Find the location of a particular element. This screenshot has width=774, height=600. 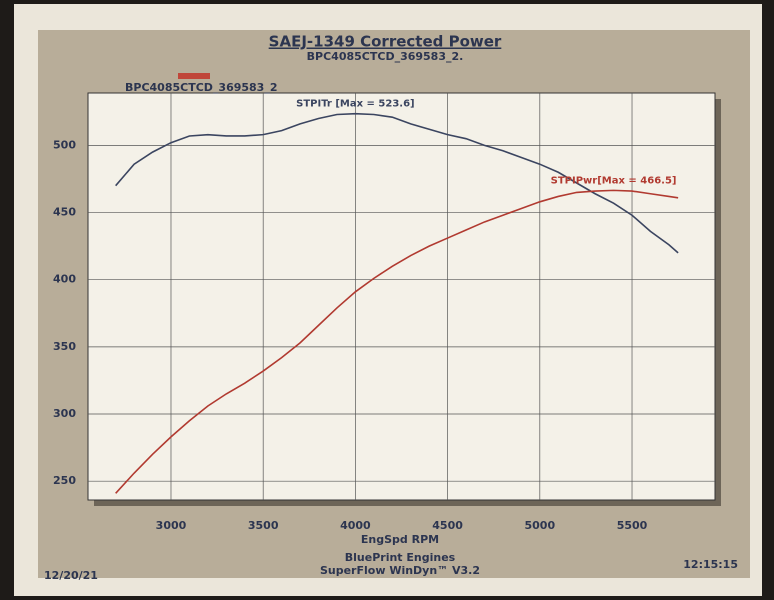

y-tick-label: 500 is located at coordinates (64, 144).